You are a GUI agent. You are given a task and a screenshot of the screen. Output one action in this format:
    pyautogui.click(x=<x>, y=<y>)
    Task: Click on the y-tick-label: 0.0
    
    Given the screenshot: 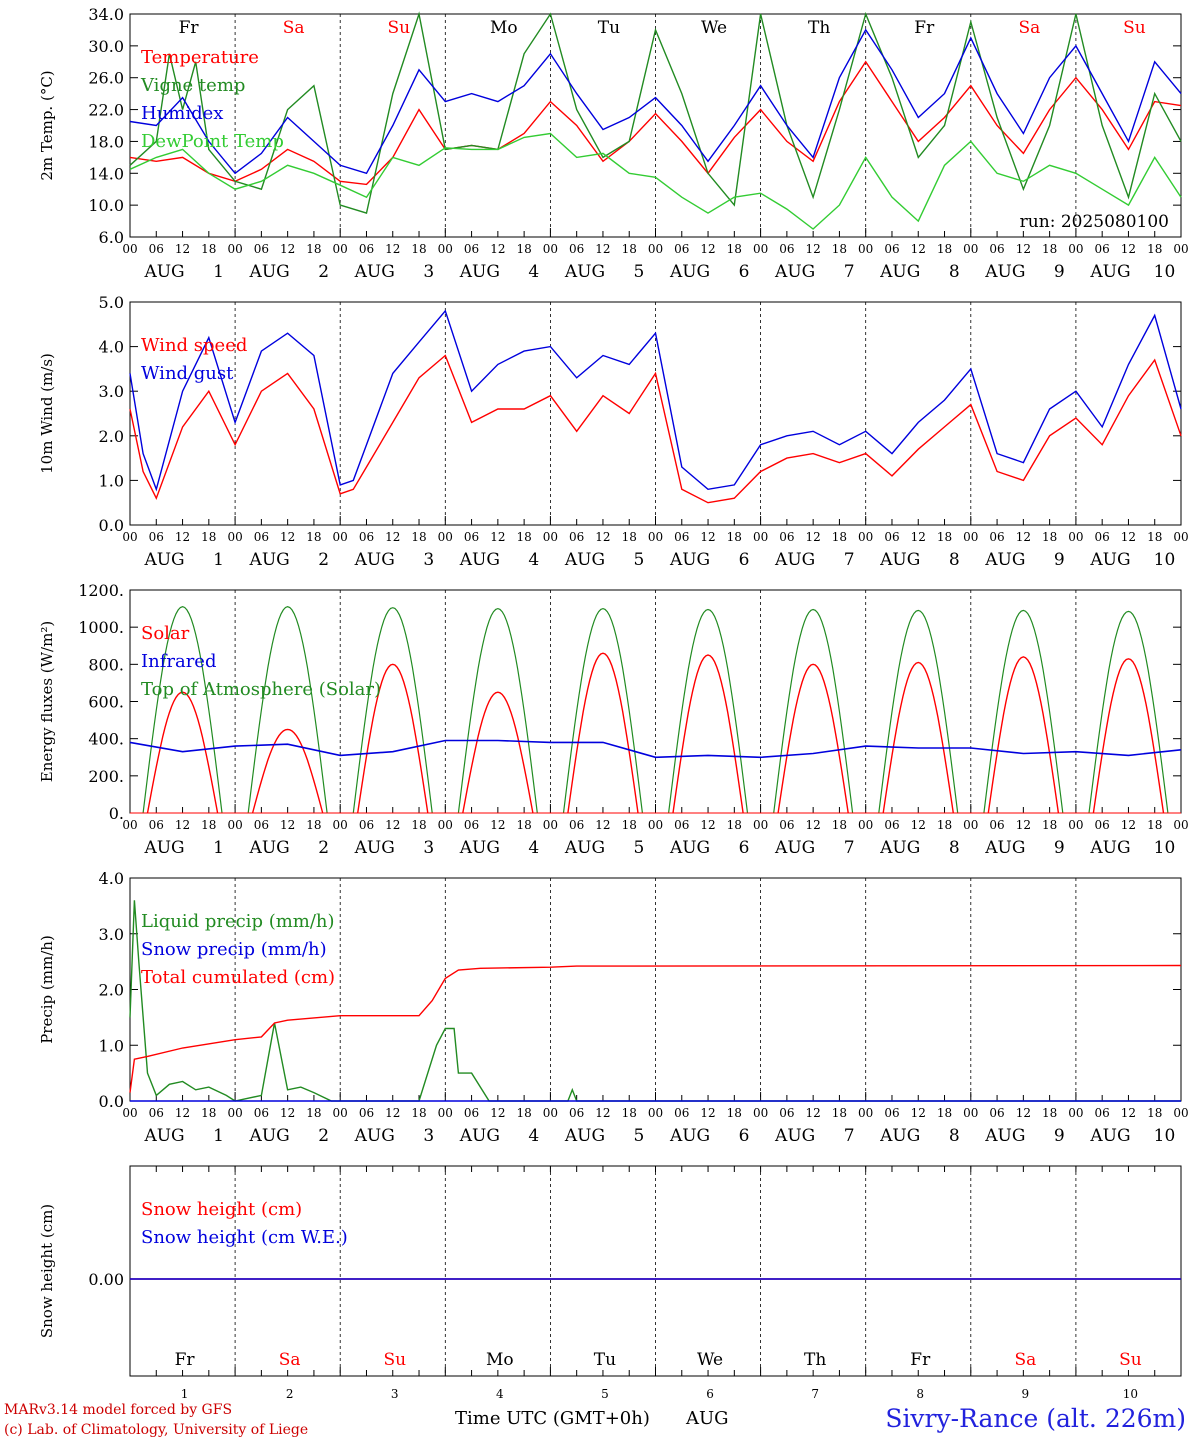 What is the action you would take?
    pyautogui.click(x=111, y=525)
    